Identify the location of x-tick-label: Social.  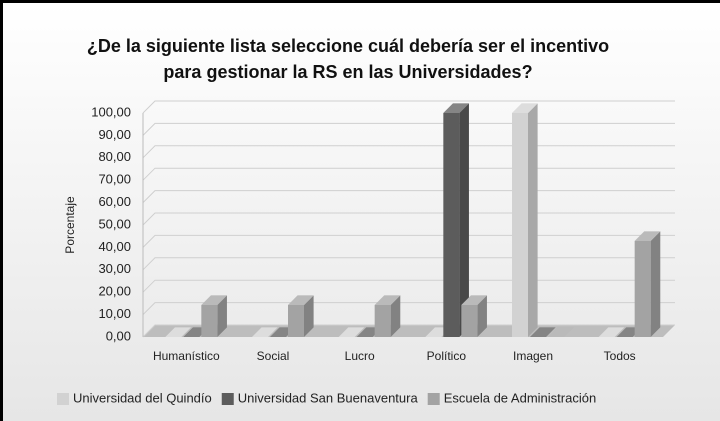
(273, 356).